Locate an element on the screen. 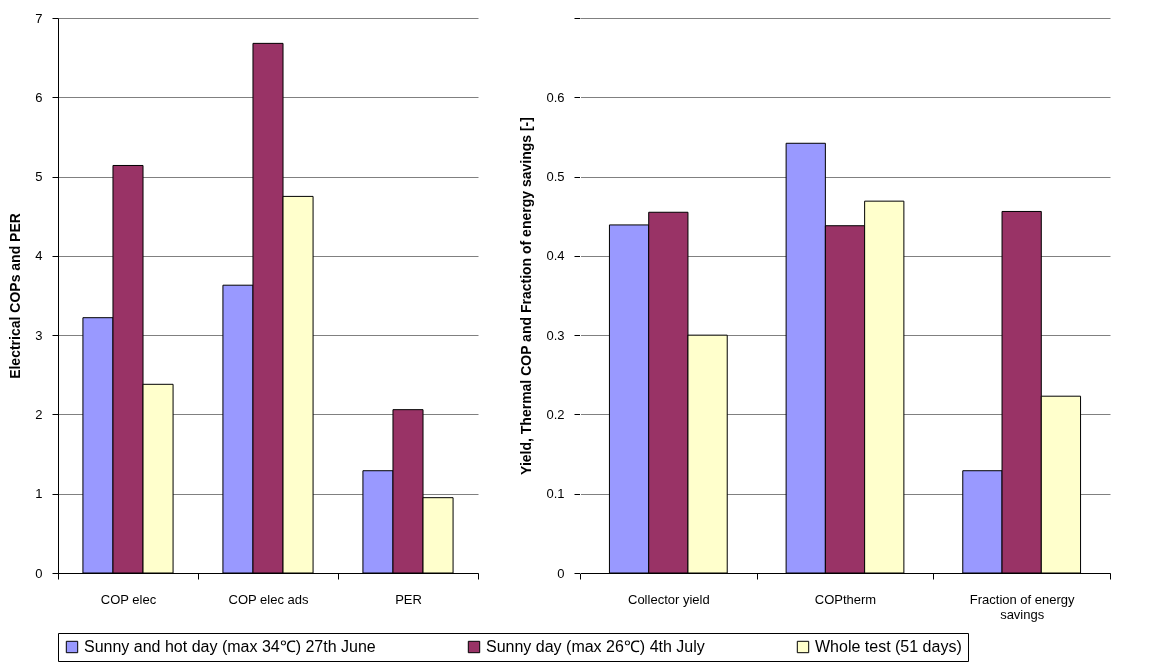  y-axis-title: Yield, Thermal COP and Fraction of energy savings [-] is located at coordinates (526, 296).